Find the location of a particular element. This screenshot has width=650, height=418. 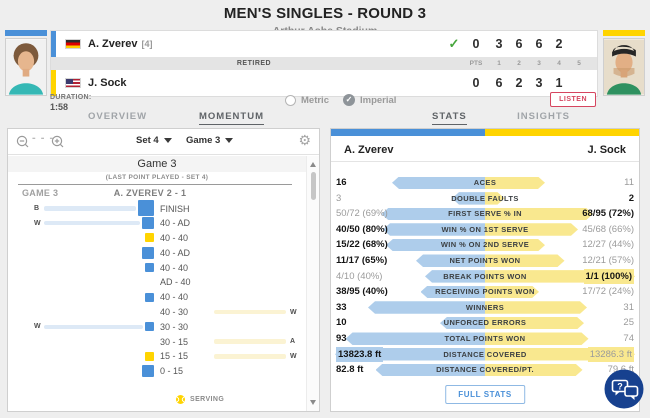

player-photo-card-left is located at coordinates (26, 63).